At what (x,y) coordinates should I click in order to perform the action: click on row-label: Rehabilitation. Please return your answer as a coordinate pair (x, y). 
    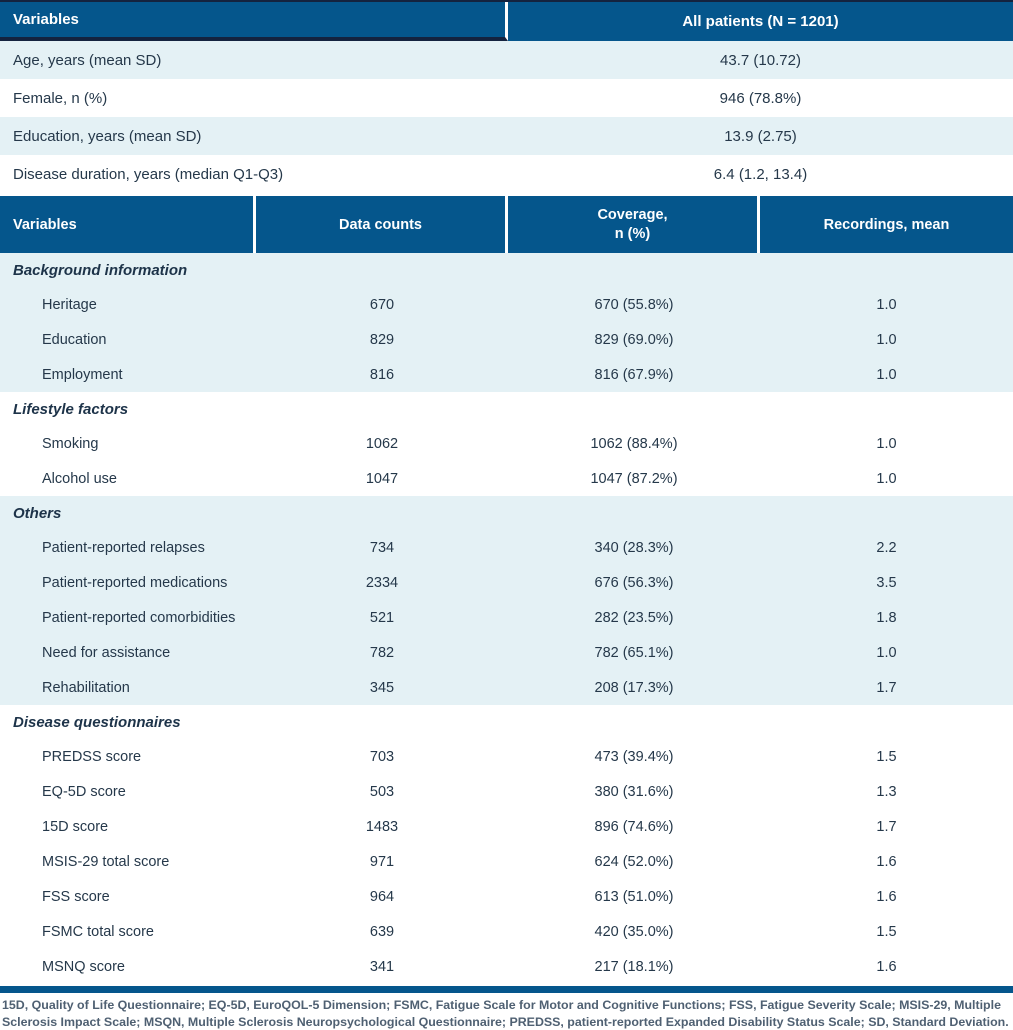
    Looking at the image, I should click on (86, 687).